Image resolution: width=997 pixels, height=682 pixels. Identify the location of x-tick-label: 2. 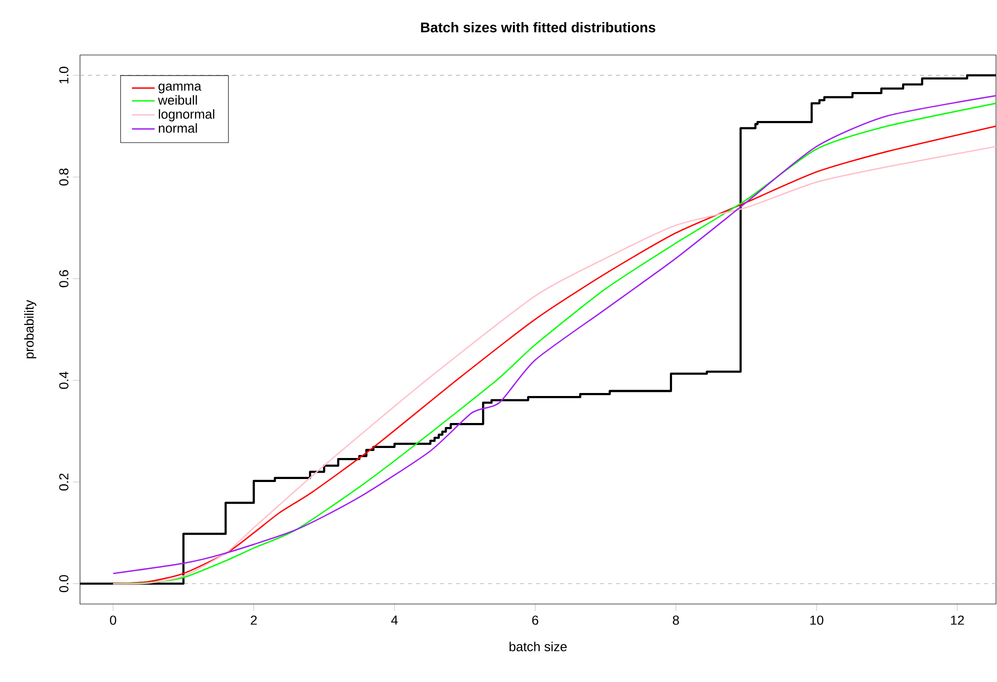
(253, 620).